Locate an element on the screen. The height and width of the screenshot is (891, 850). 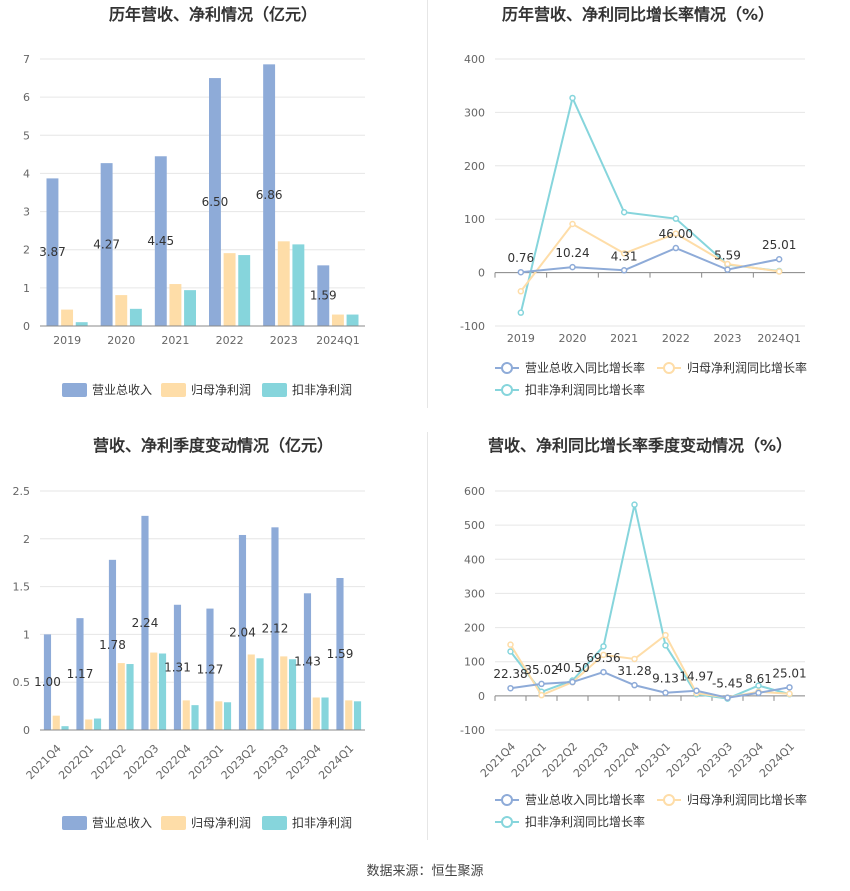
data-label: 25.01 is located at coordinates (789, 673).